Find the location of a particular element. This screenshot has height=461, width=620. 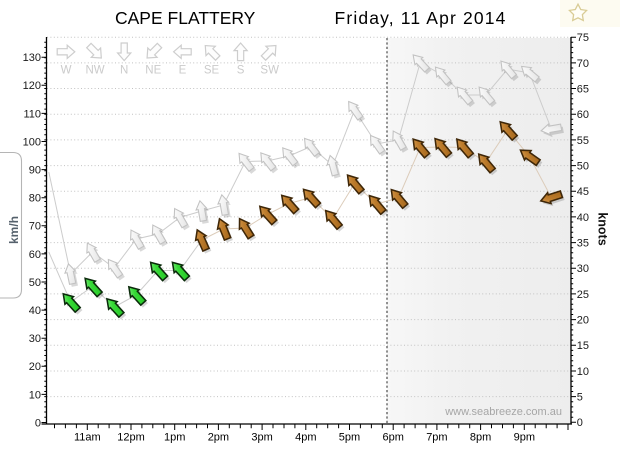

svg-text: 12pm is located at coordinates (131, 438).